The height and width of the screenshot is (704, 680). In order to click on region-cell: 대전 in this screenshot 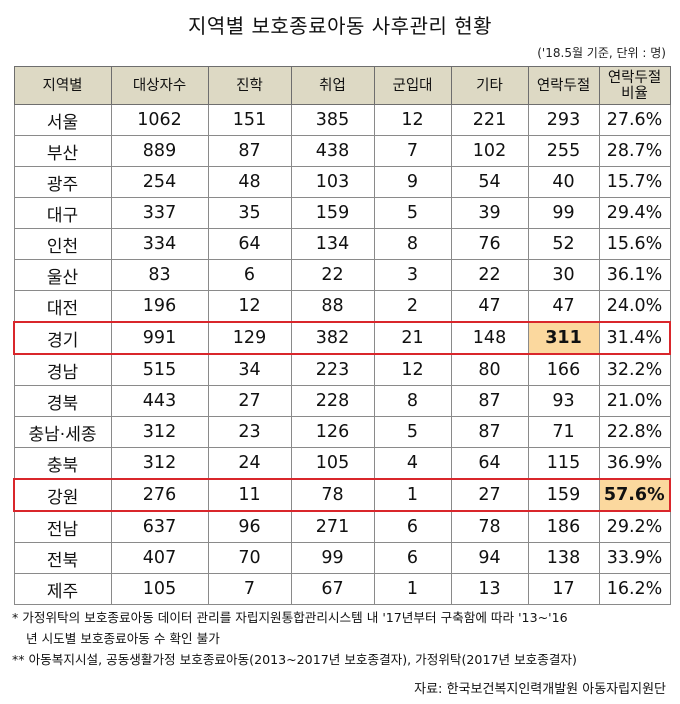, I will do `click(62, 306)`.